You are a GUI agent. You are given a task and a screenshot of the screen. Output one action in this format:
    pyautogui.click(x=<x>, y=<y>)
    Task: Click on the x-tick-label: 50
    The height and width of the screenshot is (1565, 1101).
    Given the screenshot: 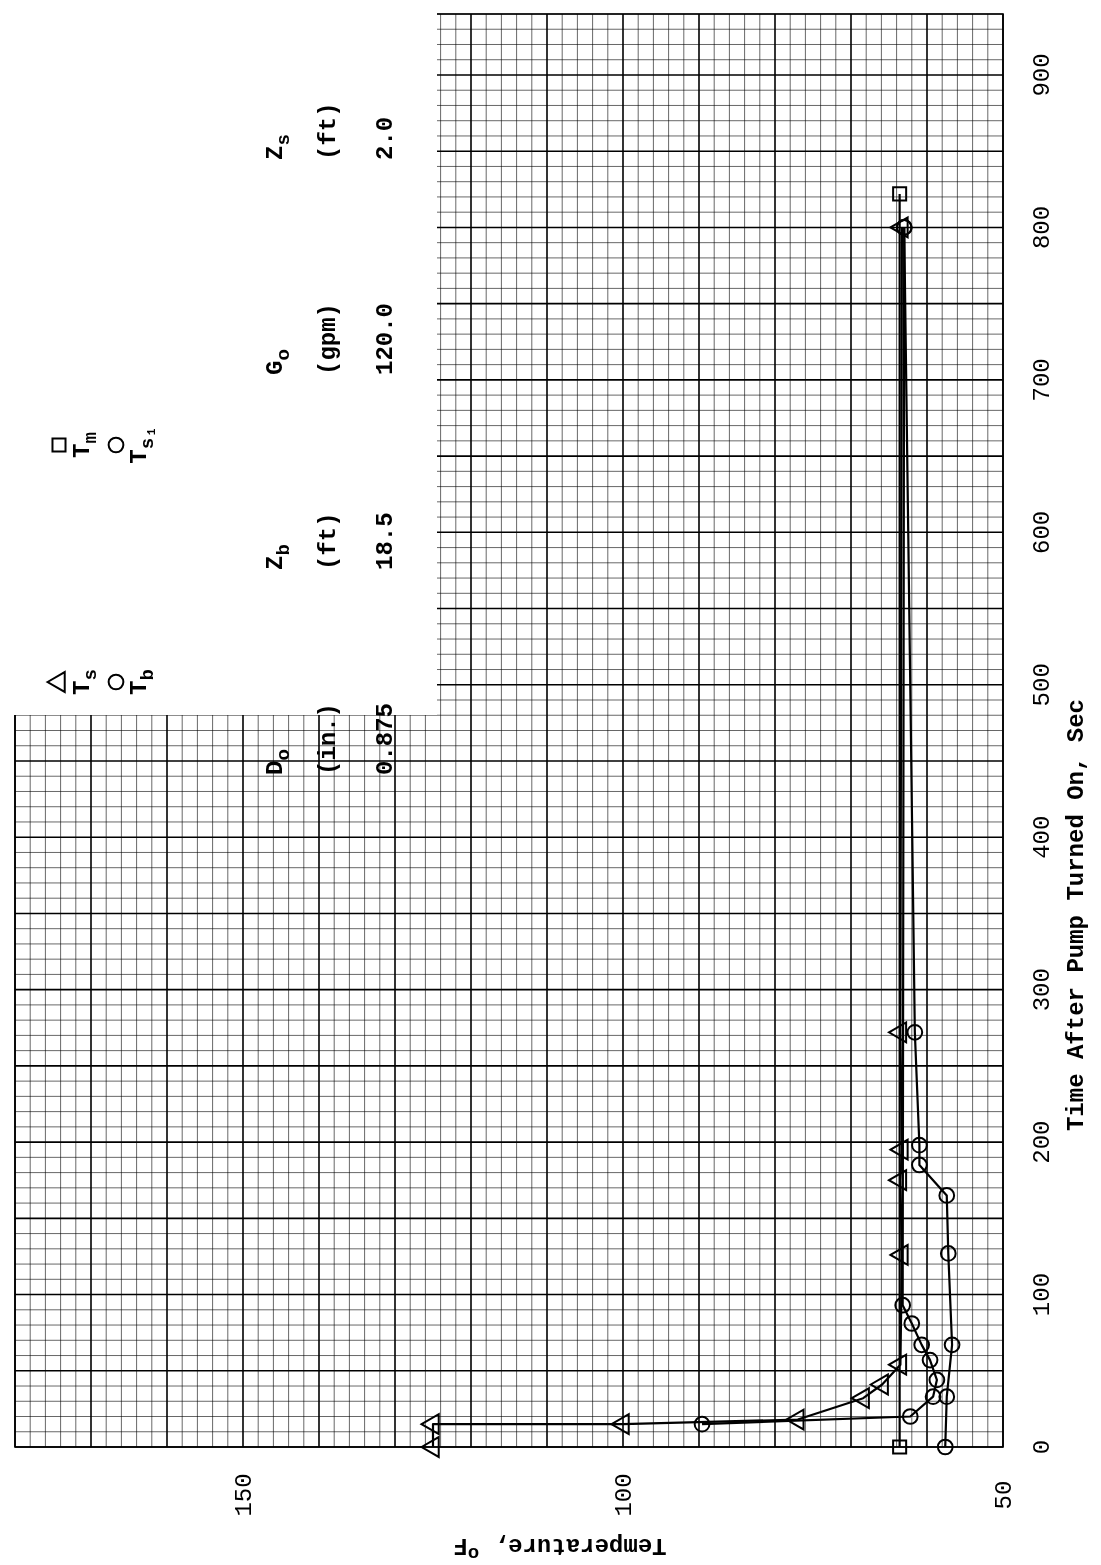 What is the action you would take?
    pyautogui.click(x=1004, y=1495)
    